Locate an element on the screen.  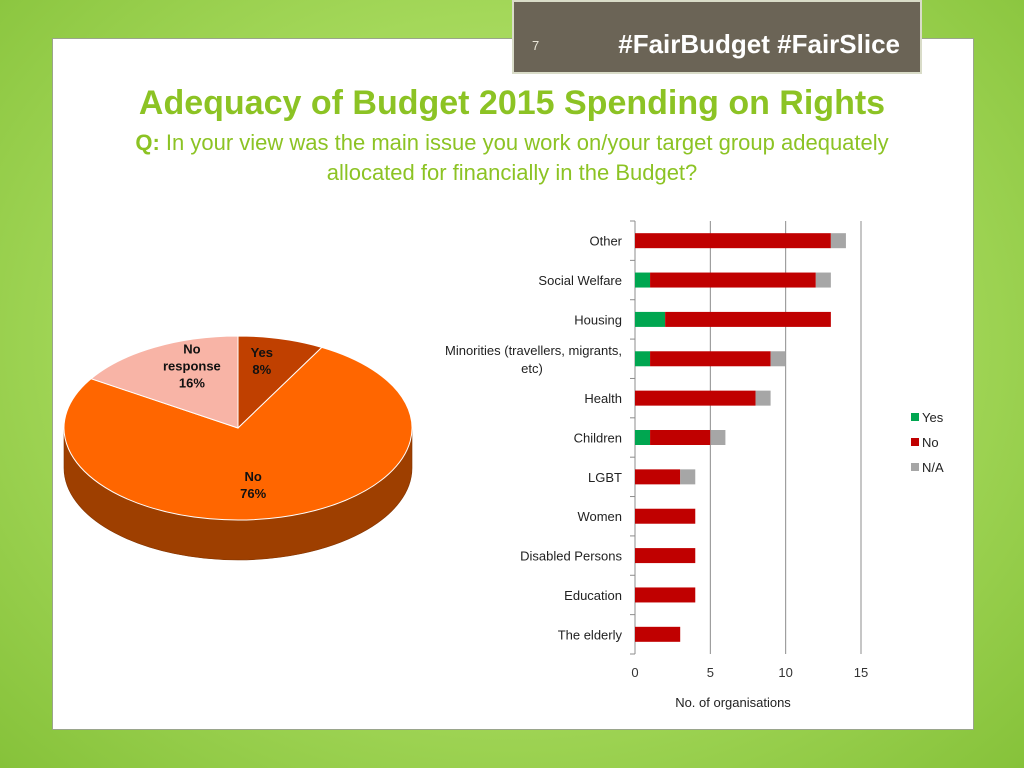
bar-x-tick-label: 10 is located at coordinates (785, 672).